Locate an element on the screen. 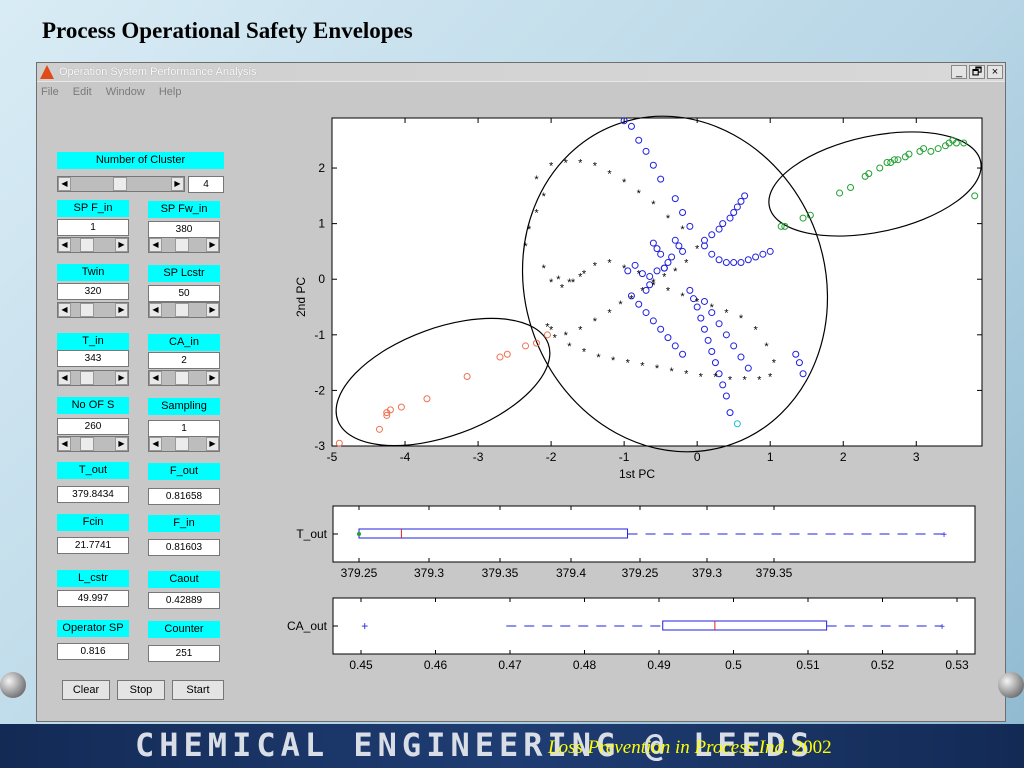 Image resolution: width=1024 pixels, height=768 pixels. sampling-slider: ◀ ▶ is located at coordinates (184, 444).